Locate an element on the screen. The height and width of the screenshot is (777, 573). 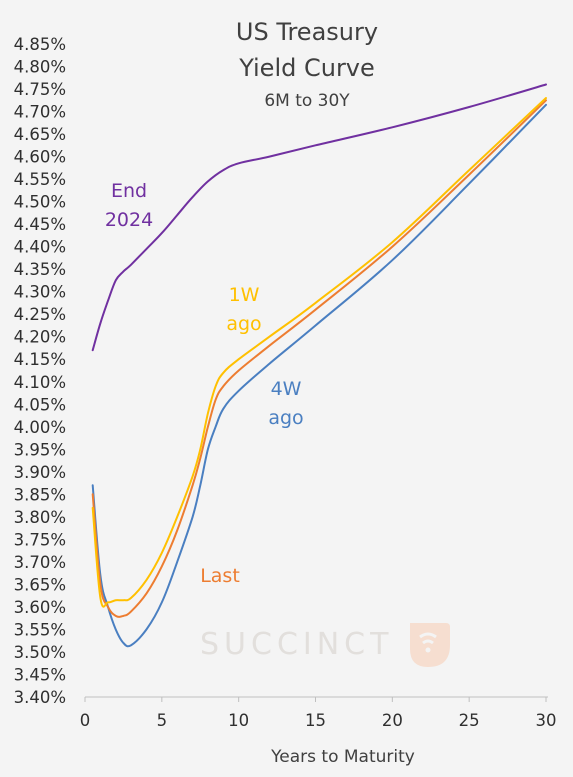
x-tick-label: 30 is located at coordinates (546, 720).